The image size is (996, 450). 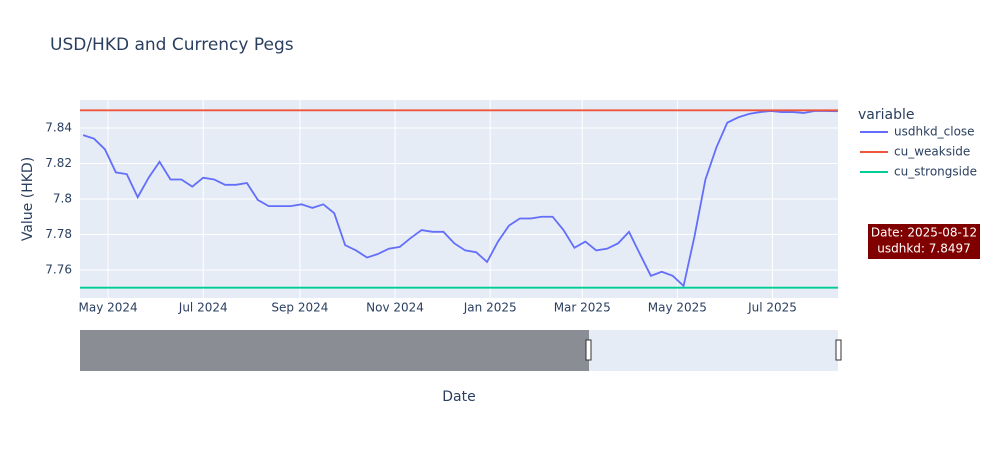 I want to click on hover-text: usdhkd: 7.8497, so click(x=924, y=249).